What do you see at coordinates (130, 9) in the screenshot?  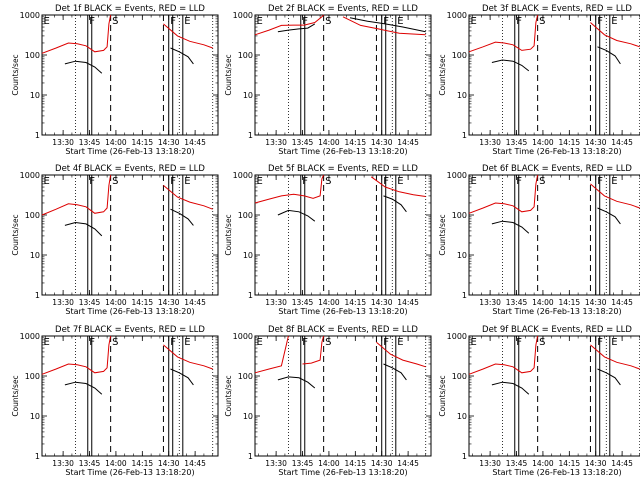 I see `panel-title: Det 1f BLACK = Events, RED = LLD` at bounding box center [130, 9].